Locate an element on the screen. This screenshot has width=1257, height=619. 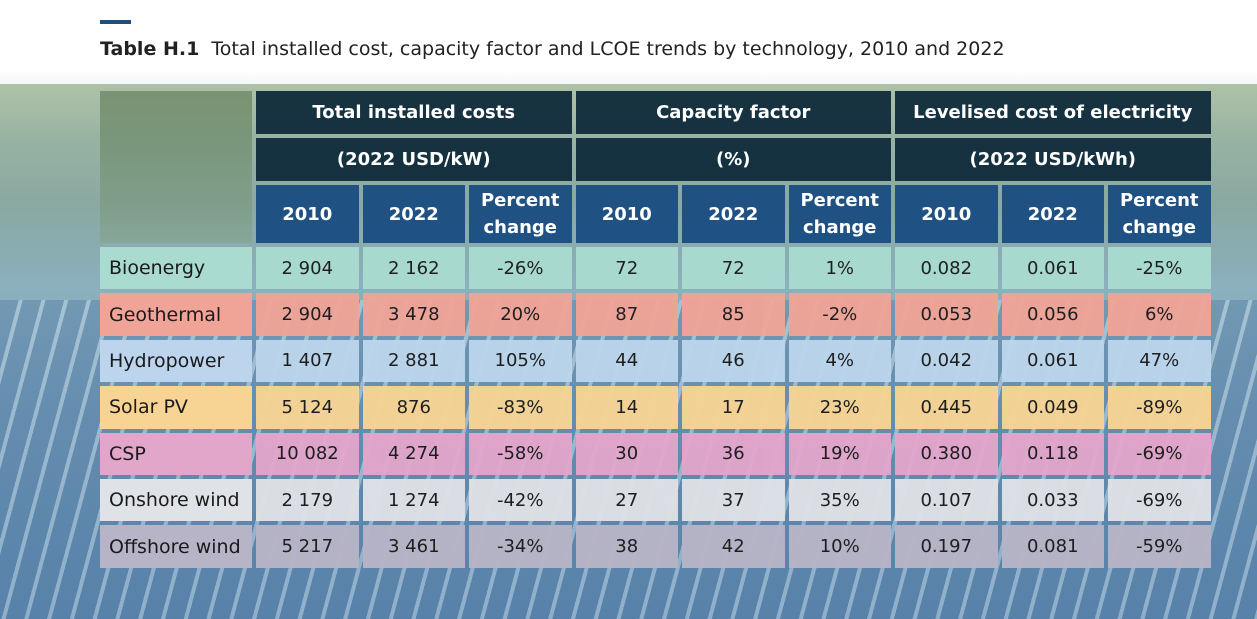
row-label: Hydropower is located at coordinates (176, 361).